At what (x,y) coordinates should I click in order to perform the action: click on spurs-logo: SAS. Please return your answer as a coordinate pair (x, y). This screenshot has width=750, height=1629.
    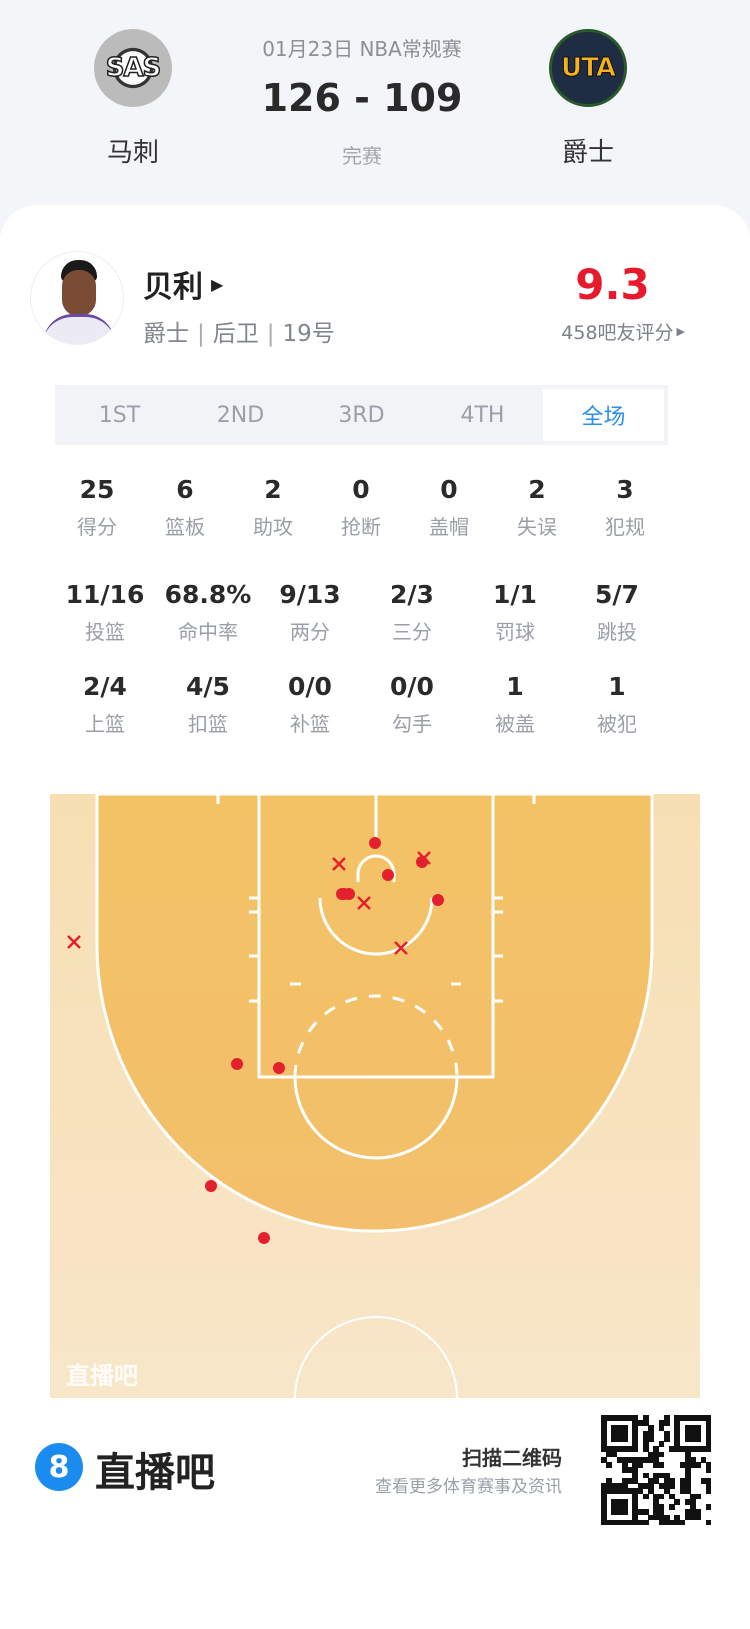
    Looking at the image, I should click on (133, 68).